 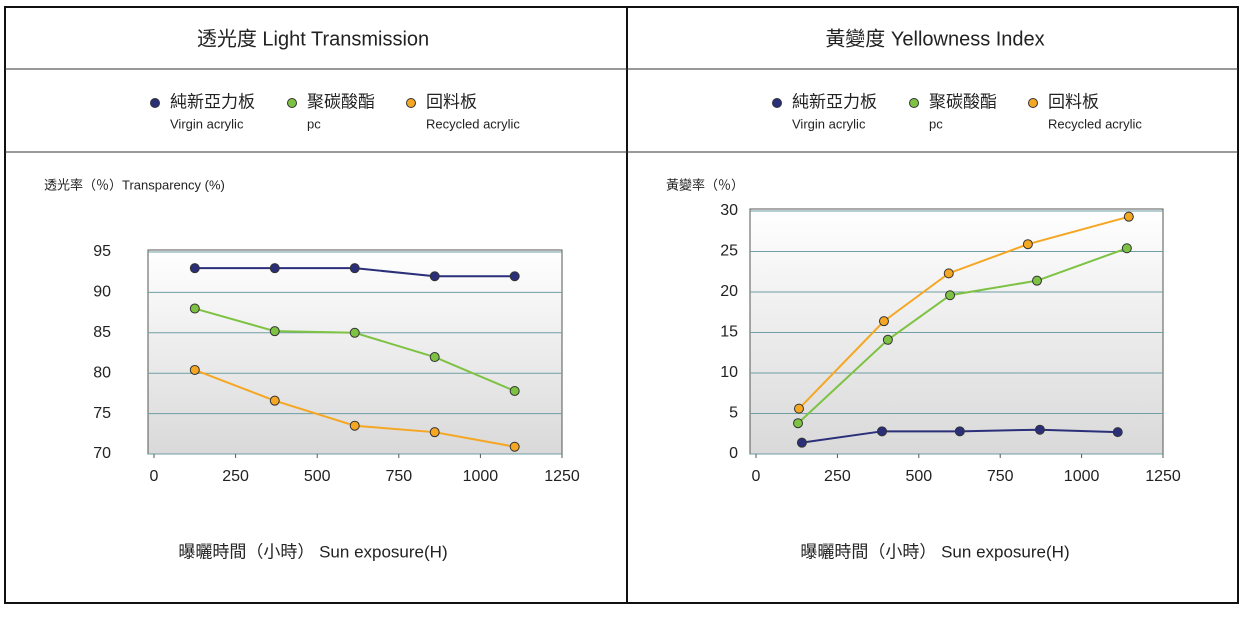 I want to click on y-tick-label: 30, so click(x=729, y=210).